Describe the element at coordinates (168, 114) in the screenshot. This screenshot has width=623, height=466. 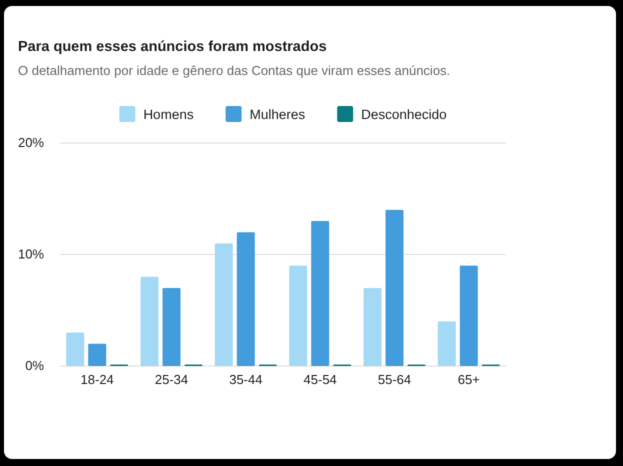
I see `legend-label: Homens` at that location.